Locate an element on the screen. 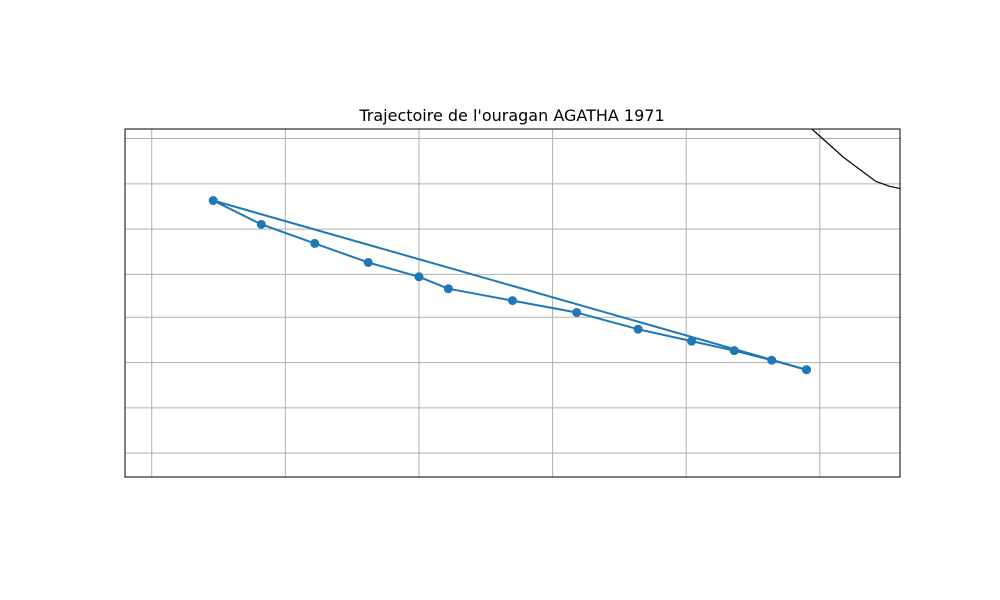 The image size is (1000, 600). coastline is located at coordinates (855, 159).